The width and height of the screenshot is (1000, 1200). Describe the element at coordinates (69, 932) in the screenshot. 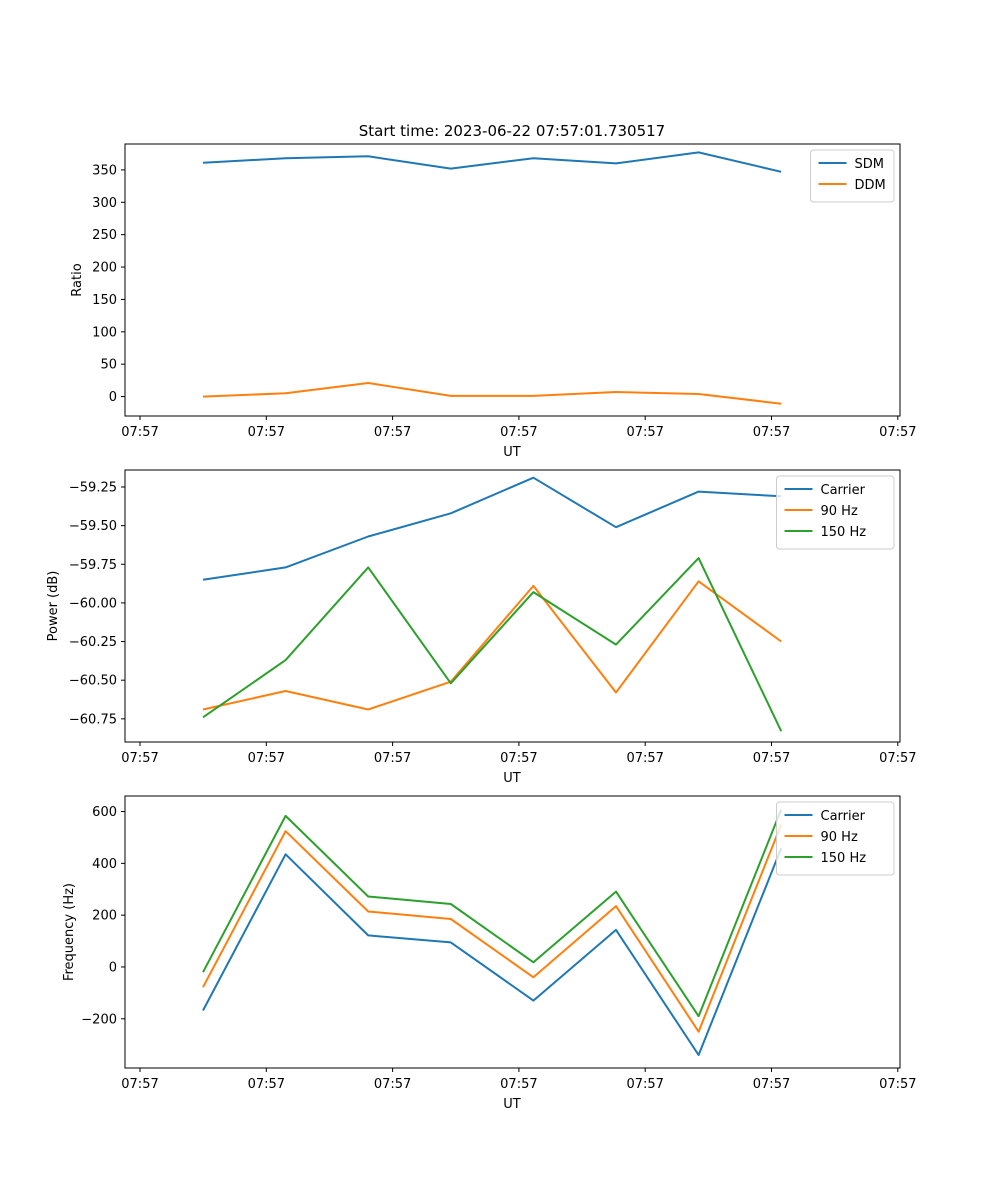

I see `y-axis-label: Frequency (Hz)` at that location.